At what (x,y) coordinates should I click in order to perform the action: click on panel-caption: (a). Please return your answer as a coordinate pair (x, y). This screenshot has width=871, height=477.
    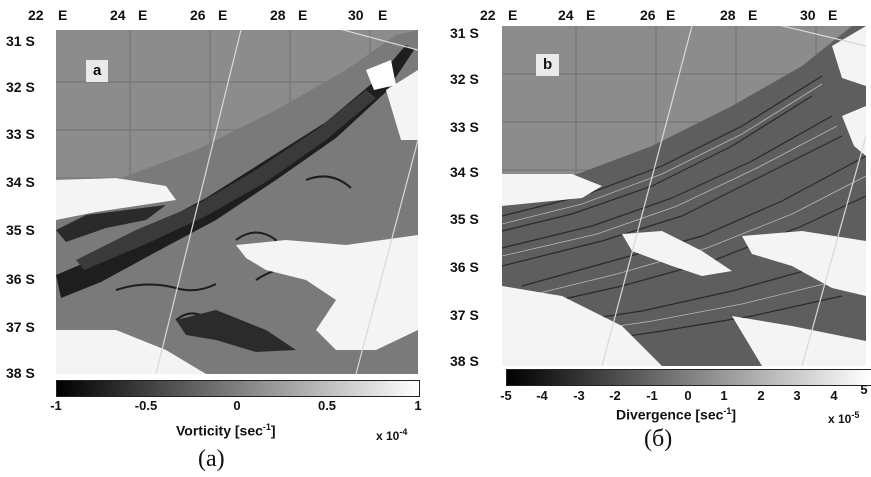
    Looking at the image, I should click on (211, 459).